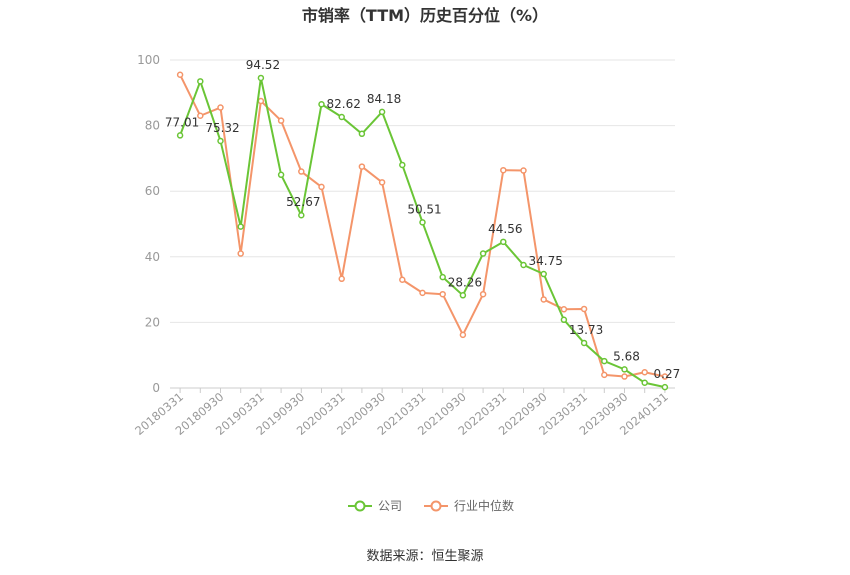  What do you see at coordinates (546, 261) in the screenshot?
I see `data-label: 34.75` at bounding box center [546, 261].